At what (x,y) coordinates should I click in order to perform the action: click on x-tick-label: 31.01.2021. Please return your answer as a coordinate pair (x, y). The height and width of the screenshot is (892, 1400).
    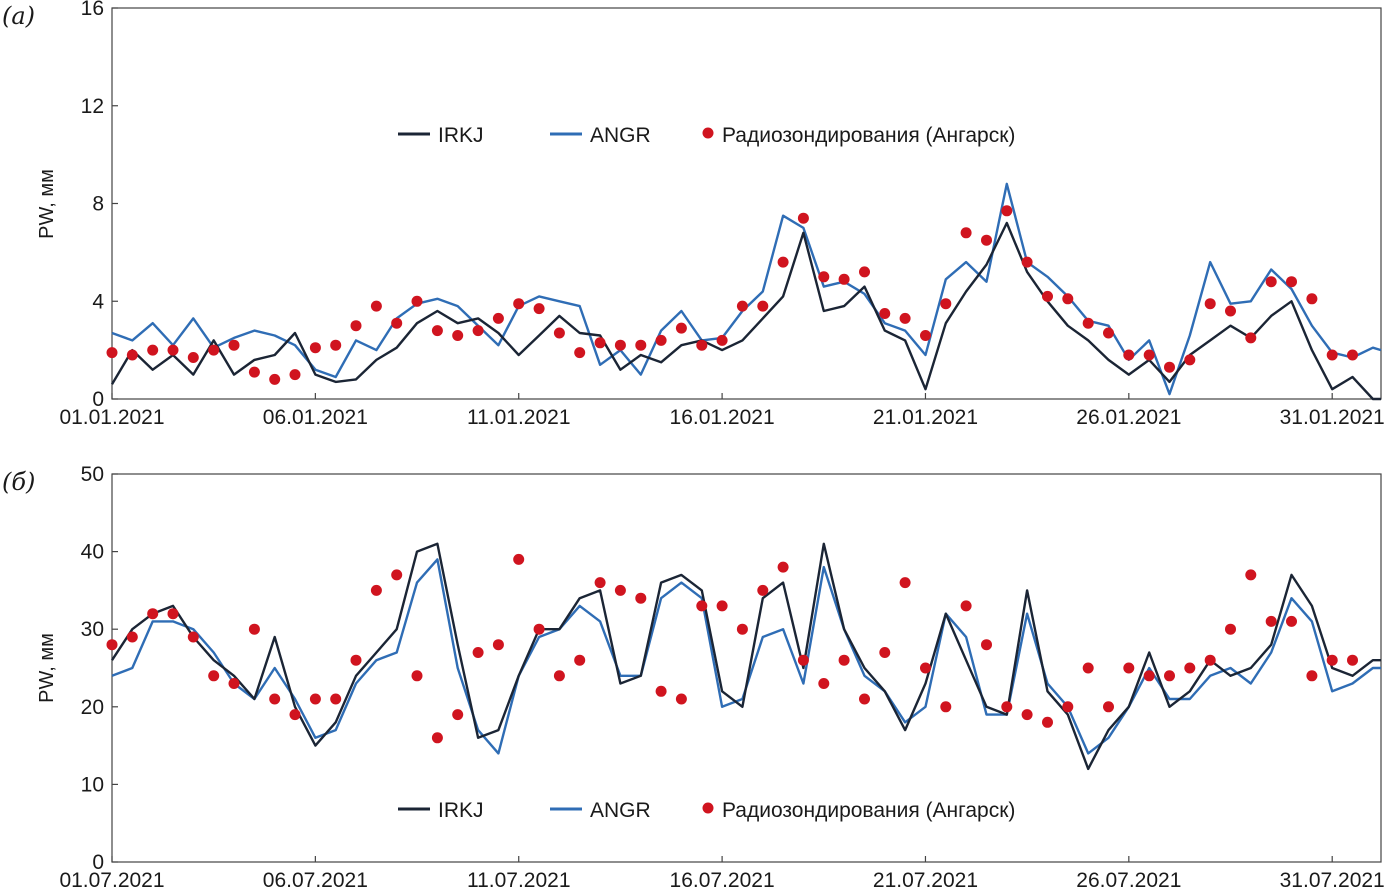
    Looking at the image, I should click on (1332, 417).